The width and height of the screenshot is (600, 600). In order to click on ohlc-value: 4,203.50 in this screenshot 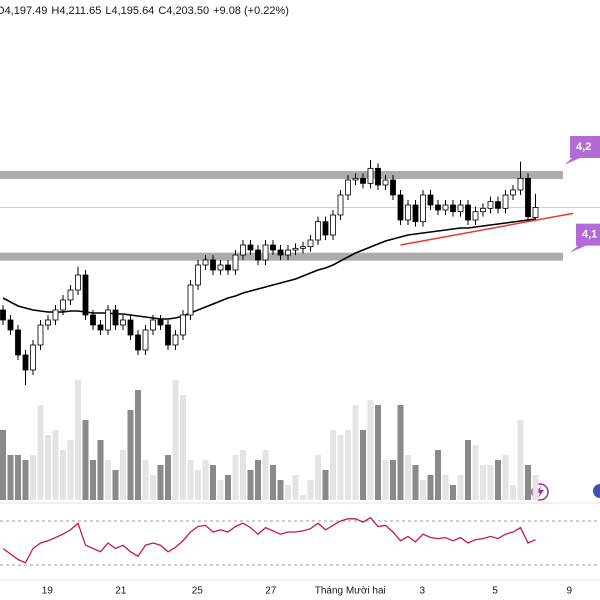, I will do `click(187, 11)`.